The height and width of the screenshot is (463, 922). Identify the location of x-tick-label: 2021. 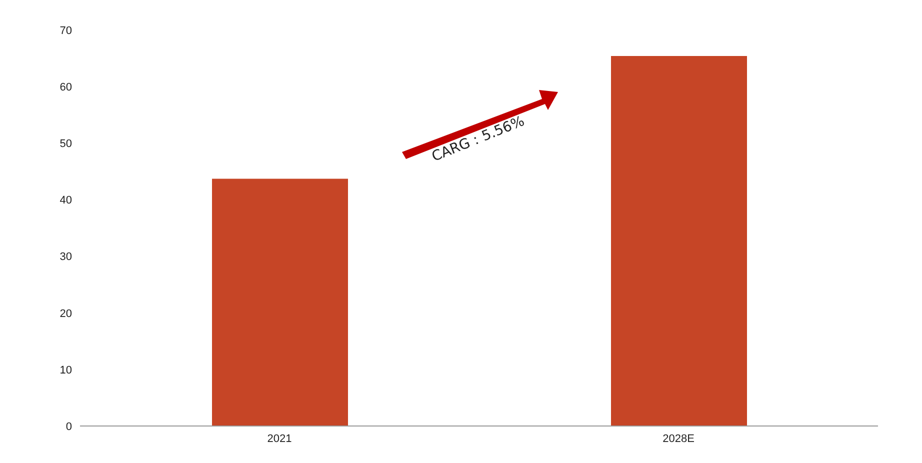
(279, 438).